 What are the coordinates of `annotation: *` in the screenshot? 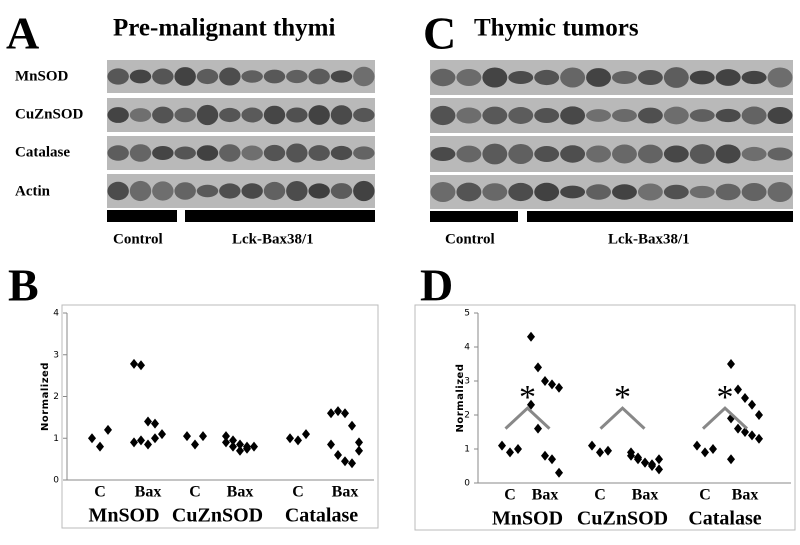 It's located at (622, 397).